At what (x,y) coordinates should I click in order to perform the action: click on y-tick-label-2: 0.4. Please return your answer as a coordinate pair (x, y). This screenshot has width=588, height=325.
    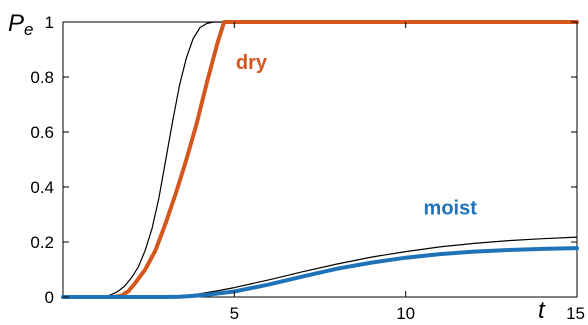
    Looking at the image, I should click on (42, 187).